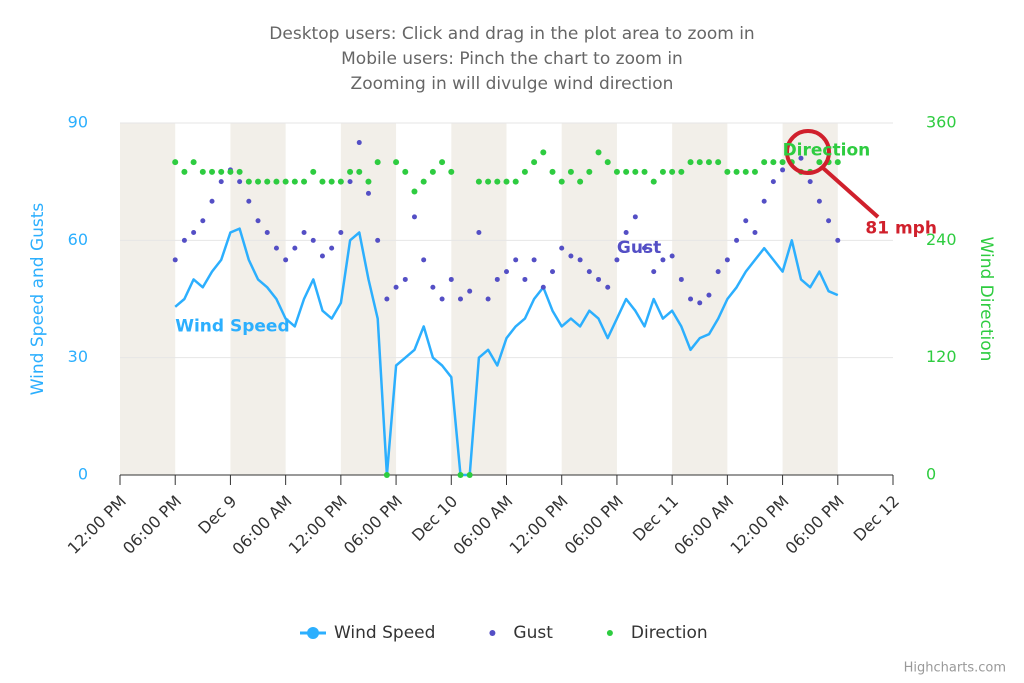 The width and height of the screenshot is (1024, 683). I want to click on y2-tick-label: 120, so click(941, 356).